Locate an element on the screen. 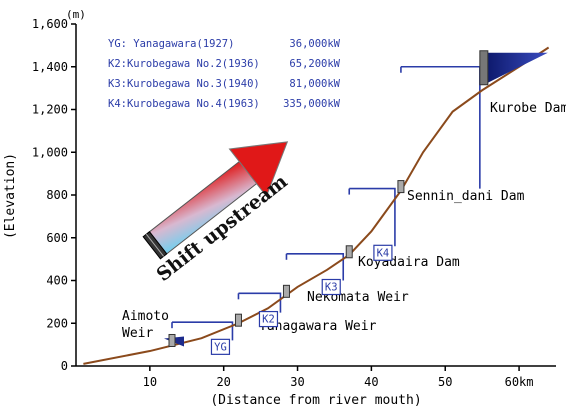  dam-label: Weir is located at coordinates (137, 333).